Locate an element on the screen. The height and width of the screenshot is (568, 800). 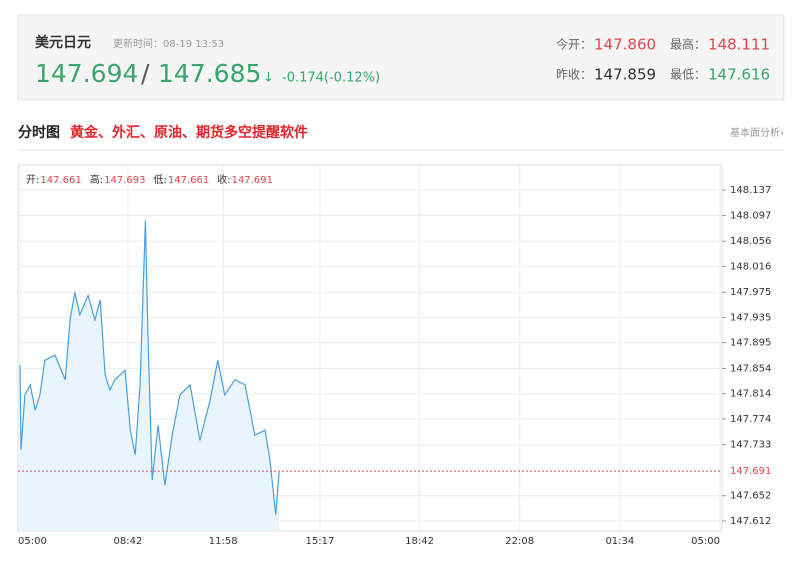
y-tick-label: 147.814 is located at coordinates (750, 394).